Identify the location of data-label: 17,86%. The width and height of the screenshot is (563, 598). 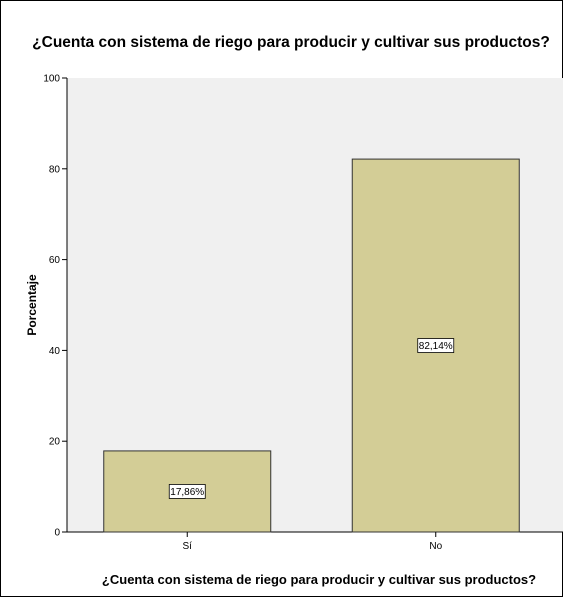
(187, 492).